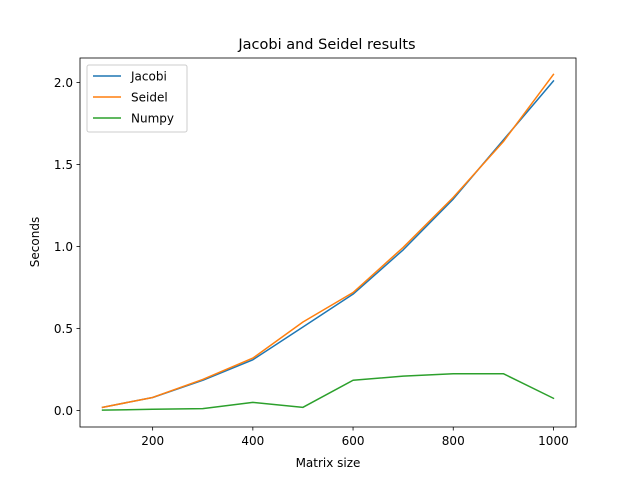  I want to click on x-tick-label: 200, so click(152, 441).